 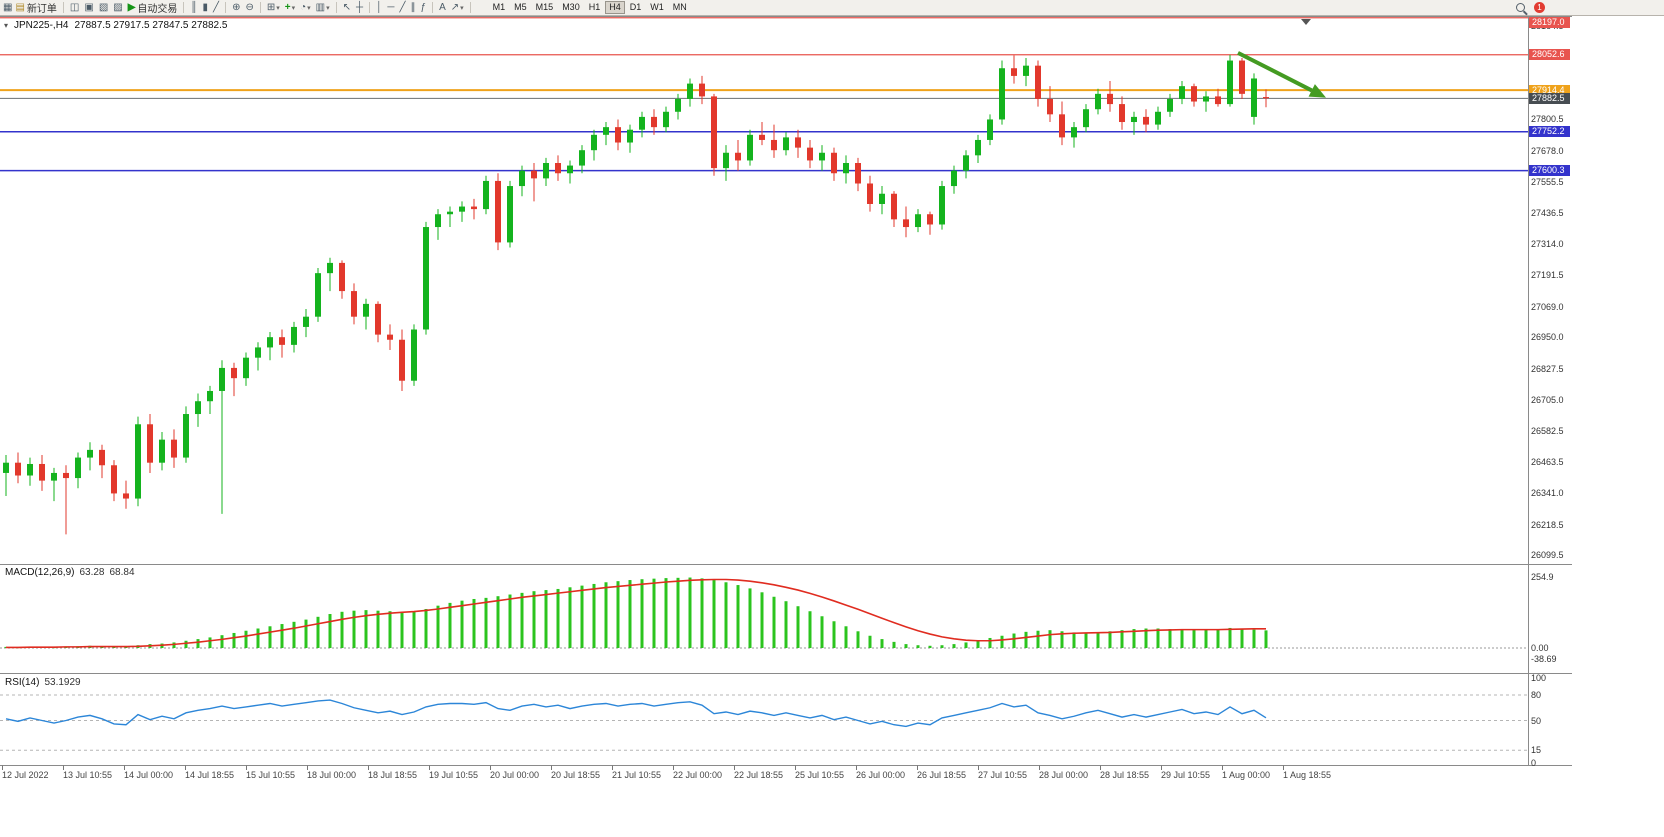 I want to click on candlestick-chart-button: ▮, so click(x=206, y=8).